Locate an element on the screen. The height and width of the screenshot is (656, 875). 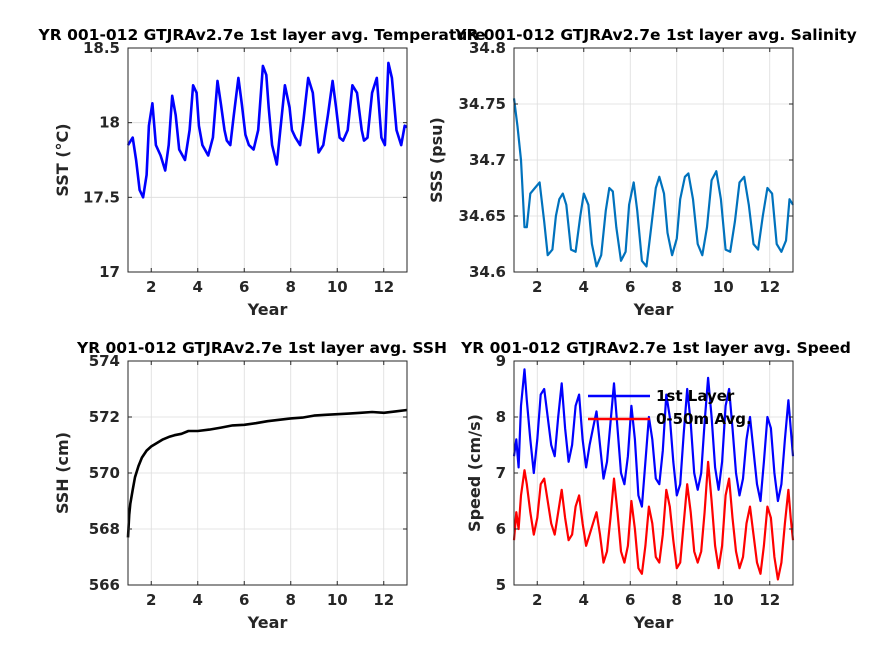
chart-title: YR 001-012 GTJRAv2.7e 1st layer avg. SSH is located at coordinates (261, 348).